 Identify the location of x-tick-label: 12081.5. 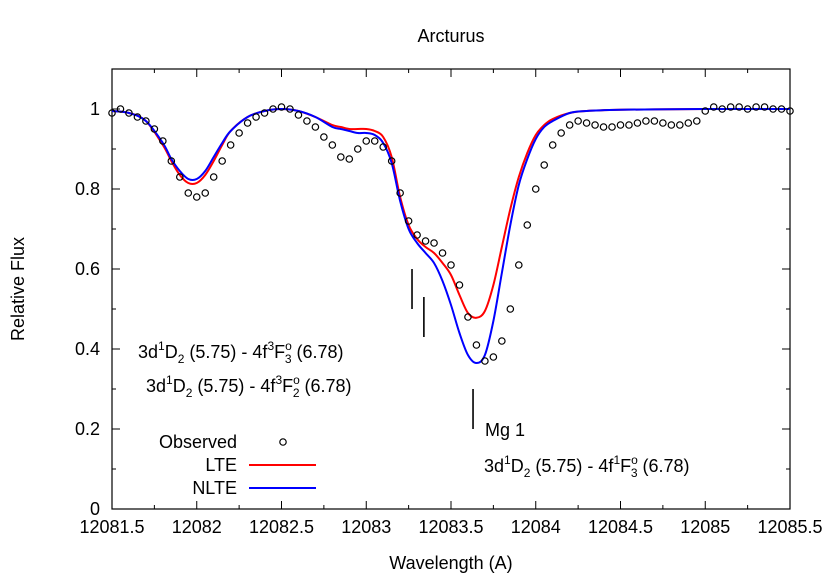
(111, 527).